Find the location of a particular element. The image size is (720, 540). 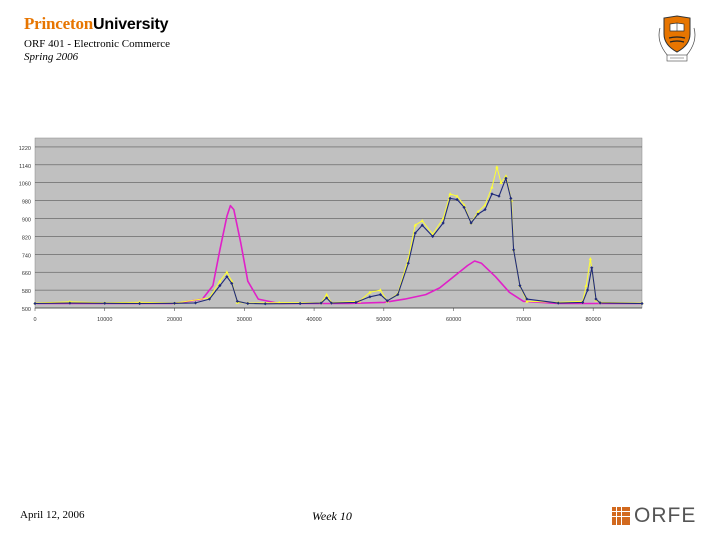

y-tick-label: 1140 is located at coordinates (25, 167).